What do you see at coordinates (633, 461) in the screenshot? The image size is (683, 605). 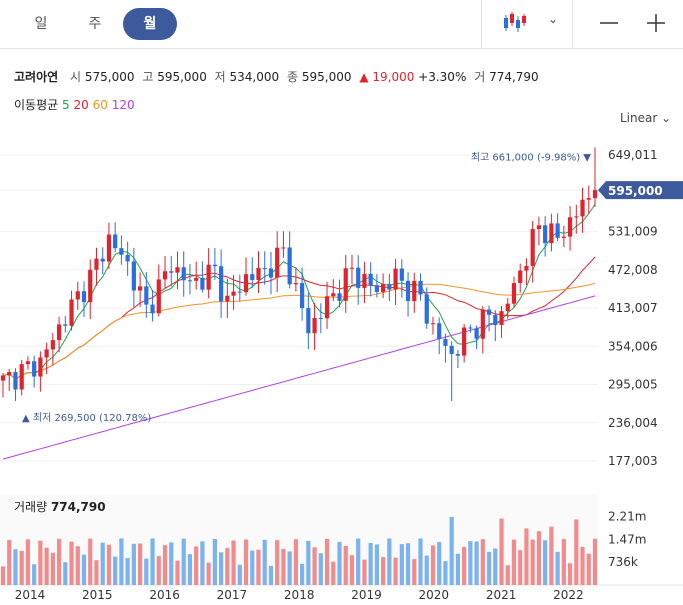 I see `price-tick-label: 177,003` at bounding box center [633, 461].